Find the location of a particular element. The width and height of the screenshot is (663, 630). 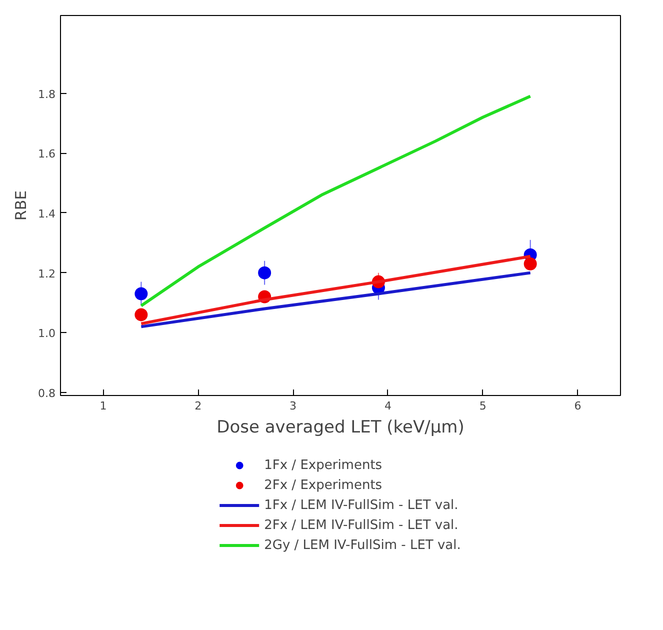

x-tick-label: 5 is located at coordinates (482, 406).